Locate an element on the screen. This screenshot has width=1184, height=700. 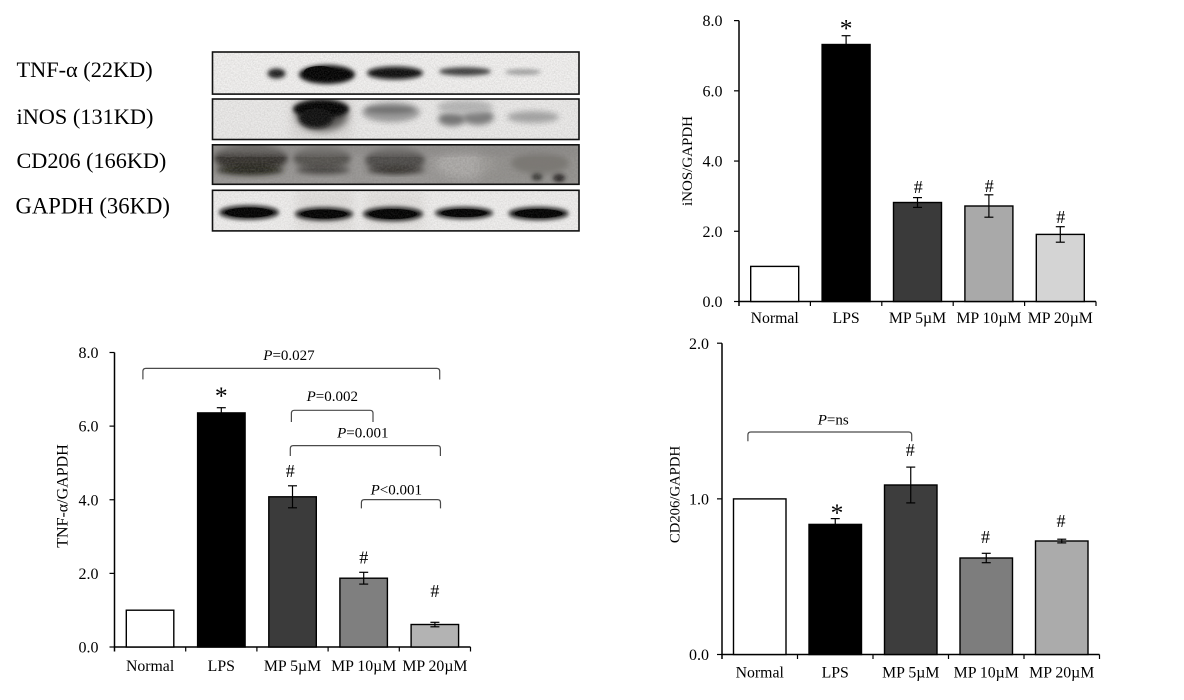
svg-text: iNOS/GAPDH is located at coordinates (688, 161).